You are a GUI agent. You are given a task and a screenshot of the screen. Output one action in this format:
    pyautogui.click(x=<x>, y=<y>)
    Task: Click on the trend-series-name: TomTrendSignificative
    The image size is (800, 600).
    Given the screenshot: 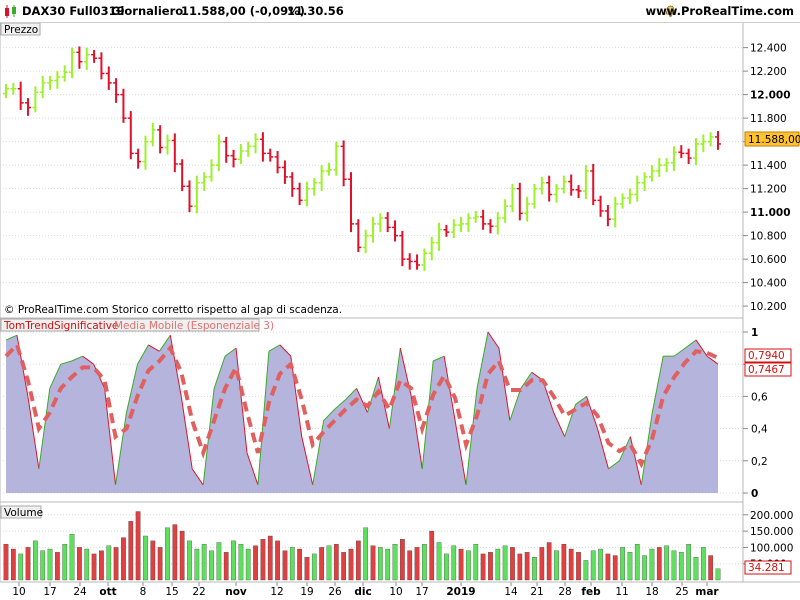 What is the action you would take?
    pyautogui.click(x=60, y=326)
    